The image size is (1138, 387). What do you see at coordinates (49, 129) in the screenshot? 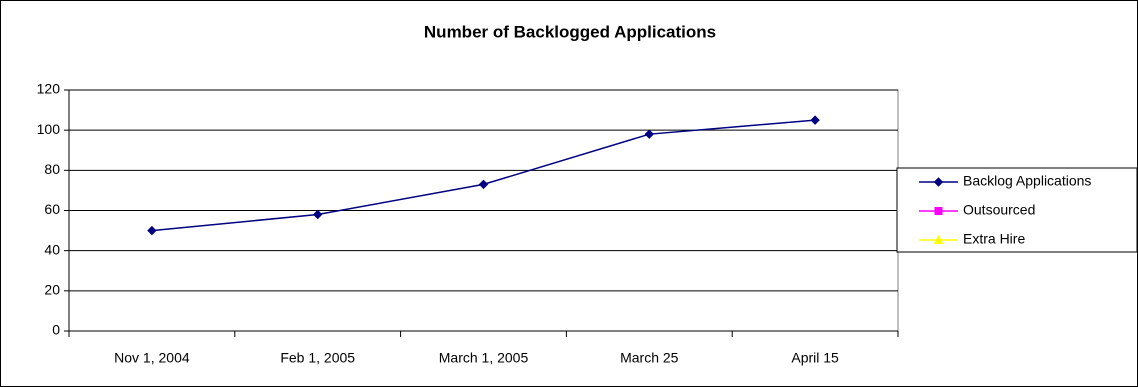
I see `y-tick-label: 100` at bounding box center [49, 129].